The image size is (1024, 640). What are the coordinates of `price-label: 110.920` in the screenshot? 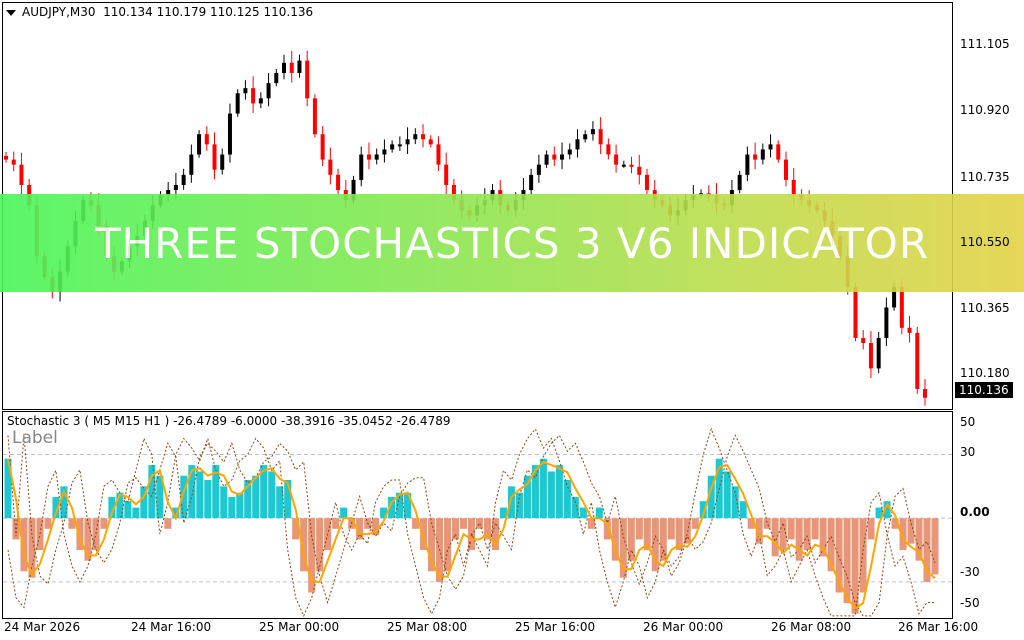 It's located at (985, 110).